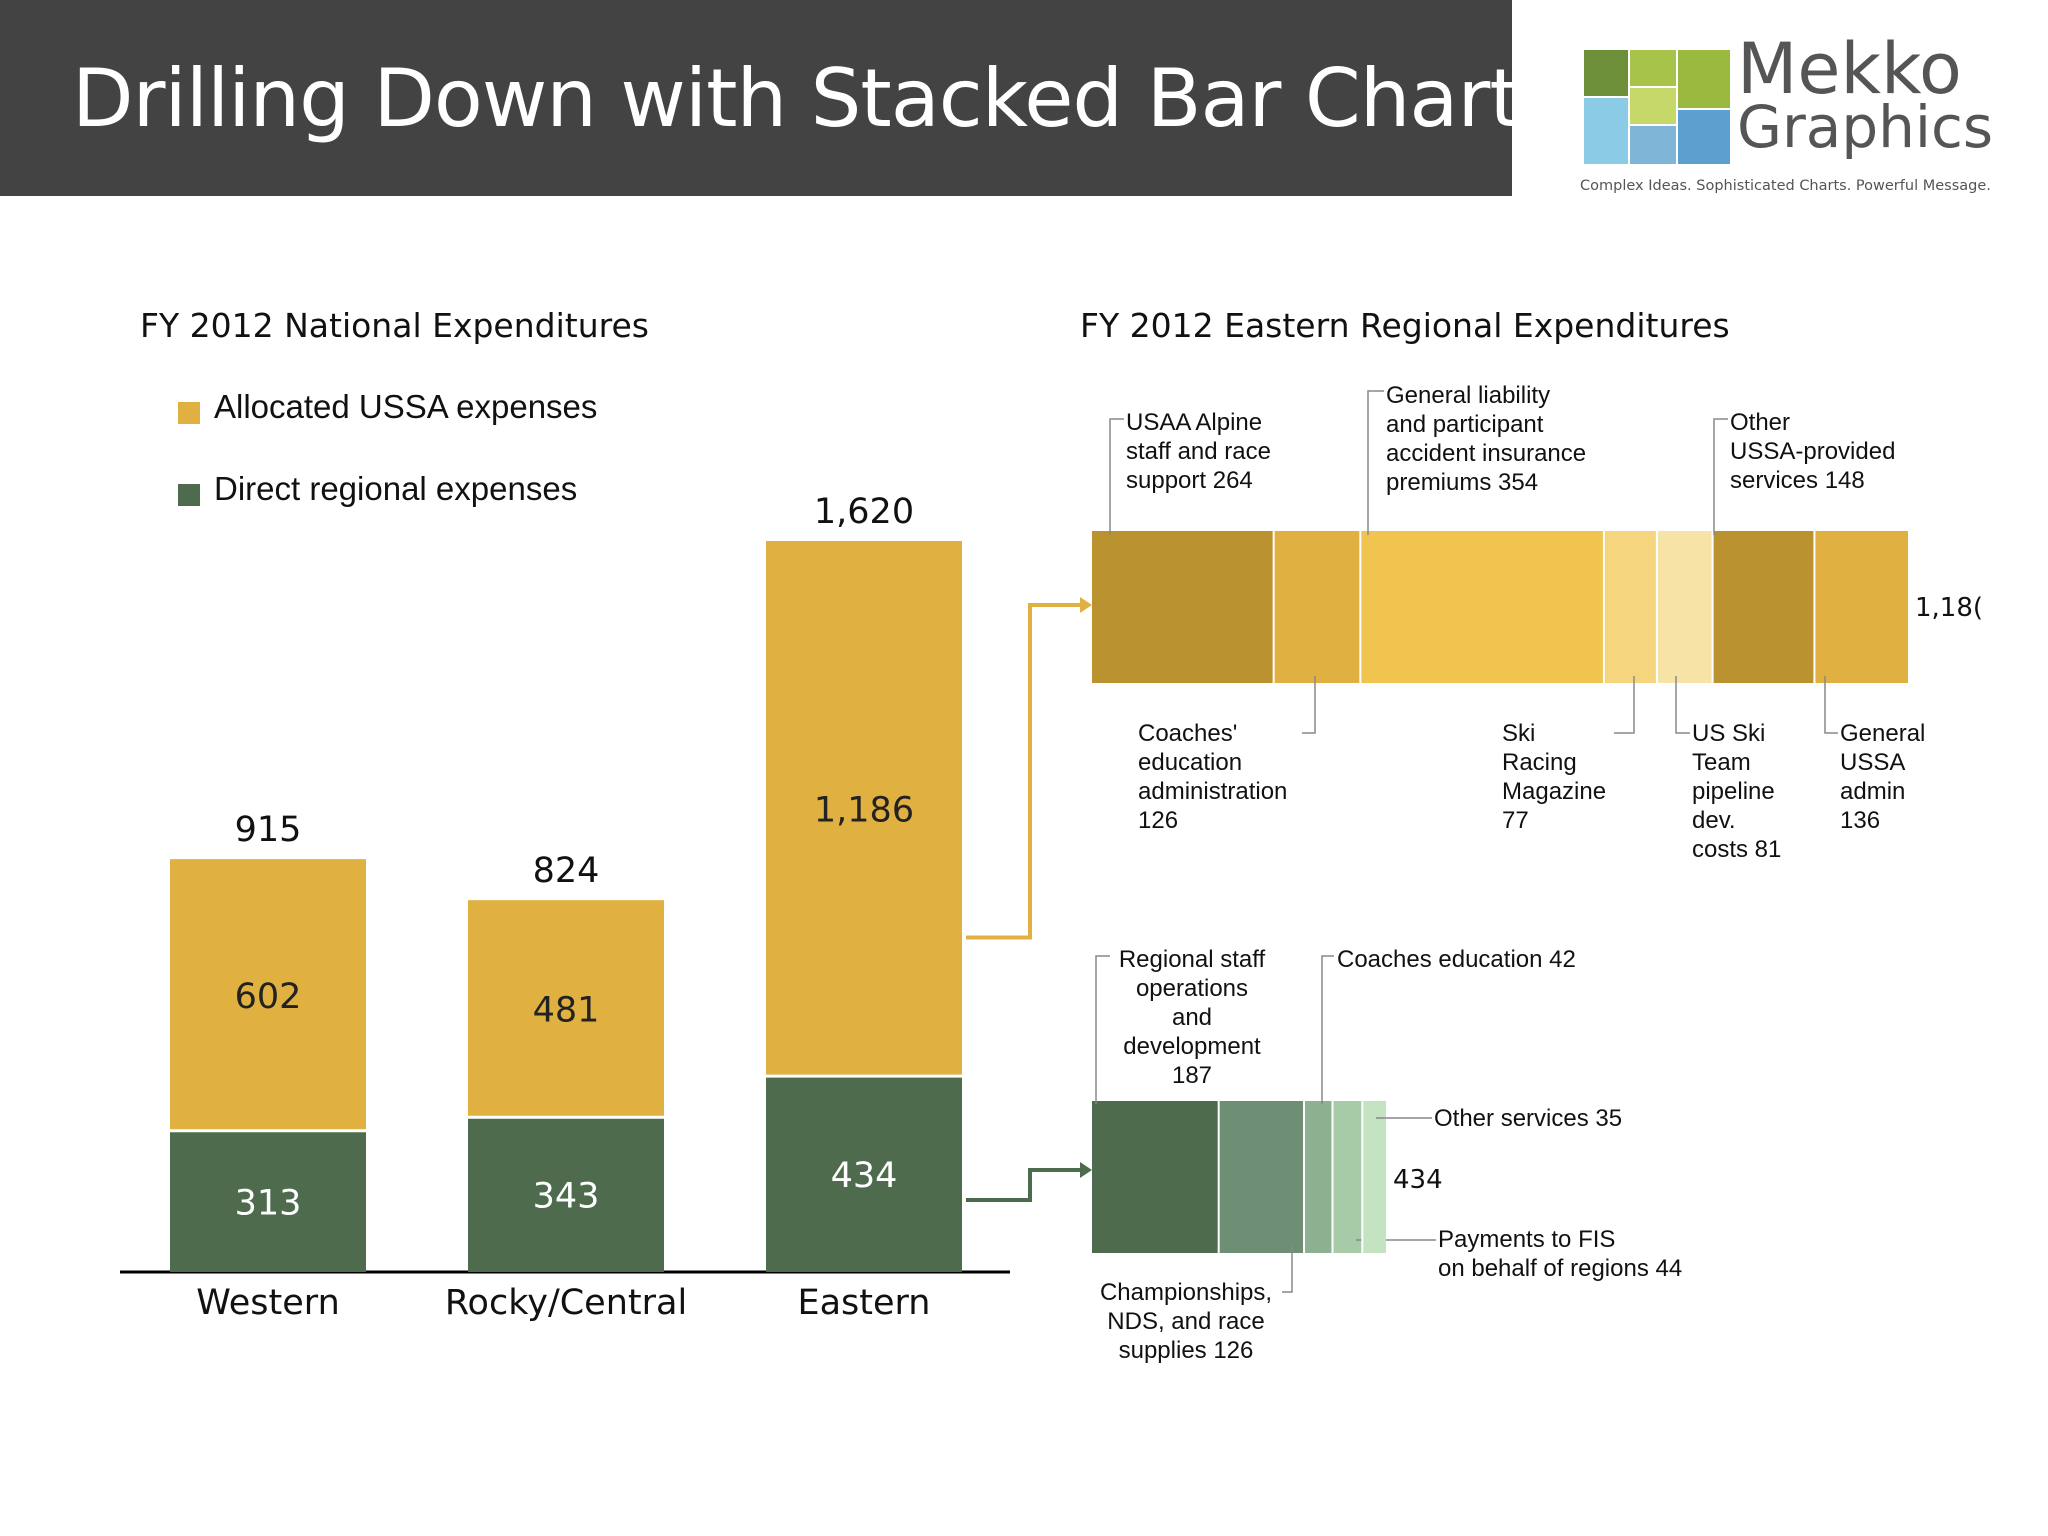  I want to click on x-tick-label-0: Western, so click(268, 1303).